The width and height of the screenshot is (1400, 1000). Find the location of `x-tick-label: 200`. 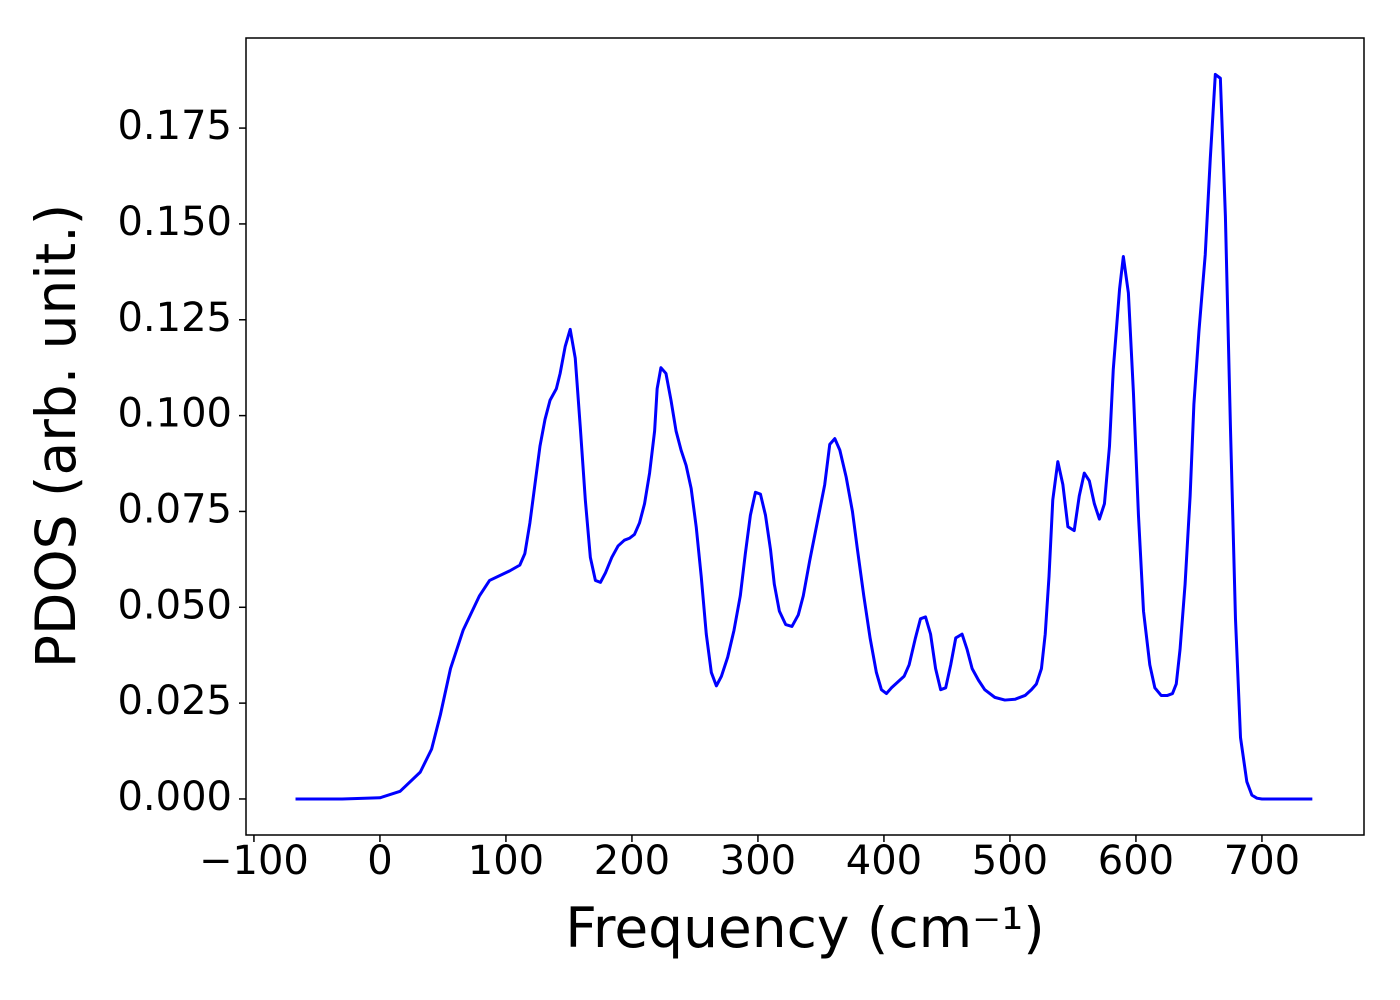

x-tick-label: 200 is located at coordinates (632, 861).